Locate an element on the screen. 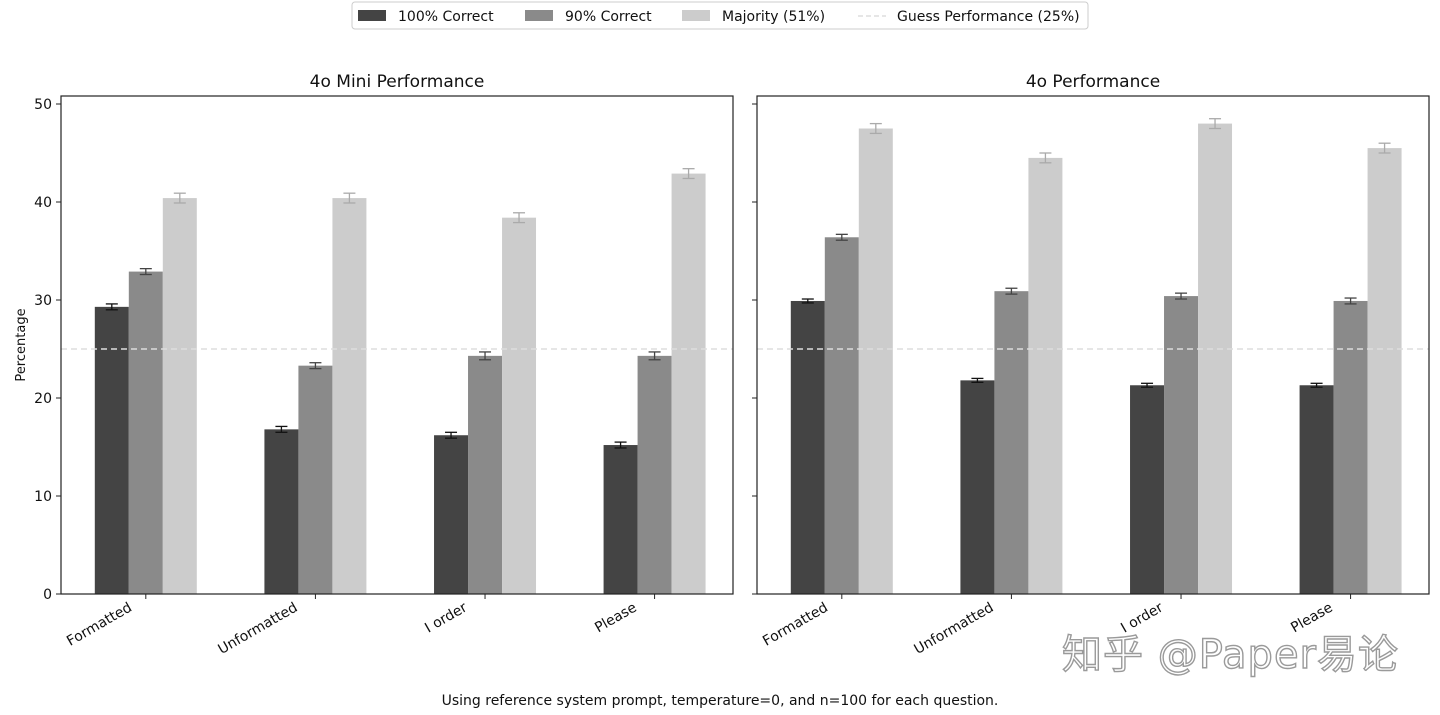  y-tick-label: 20 is located at coordinates (43, 399).